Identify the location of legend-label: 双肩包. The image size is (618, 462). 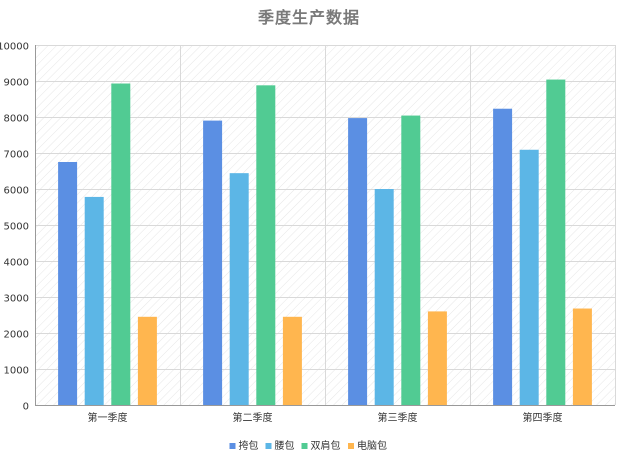
(326, 445).